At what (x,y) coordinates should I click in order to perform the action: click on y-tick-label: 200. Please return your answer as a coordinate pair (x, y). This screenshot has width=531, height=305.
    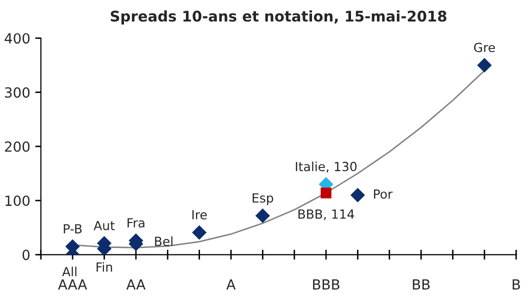
    Looking at the image, I should click on (17, 146).